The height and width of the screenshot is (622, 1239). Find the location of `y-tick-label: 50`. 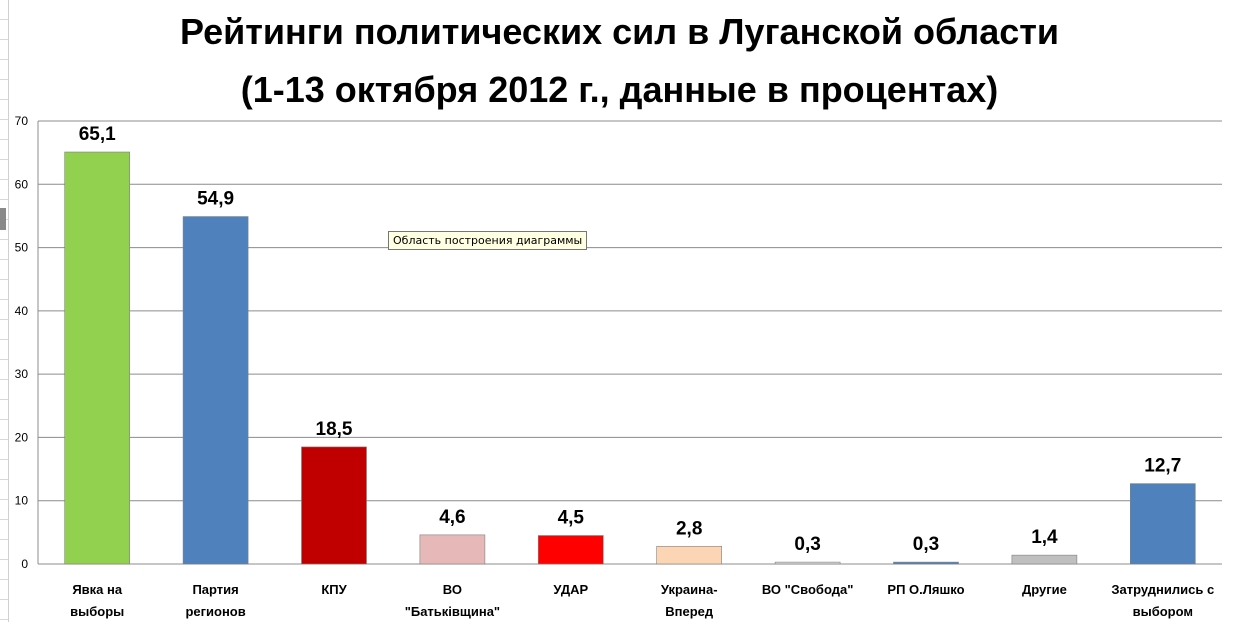

y-tick-label: 50 is located at coordinates (22, 248).